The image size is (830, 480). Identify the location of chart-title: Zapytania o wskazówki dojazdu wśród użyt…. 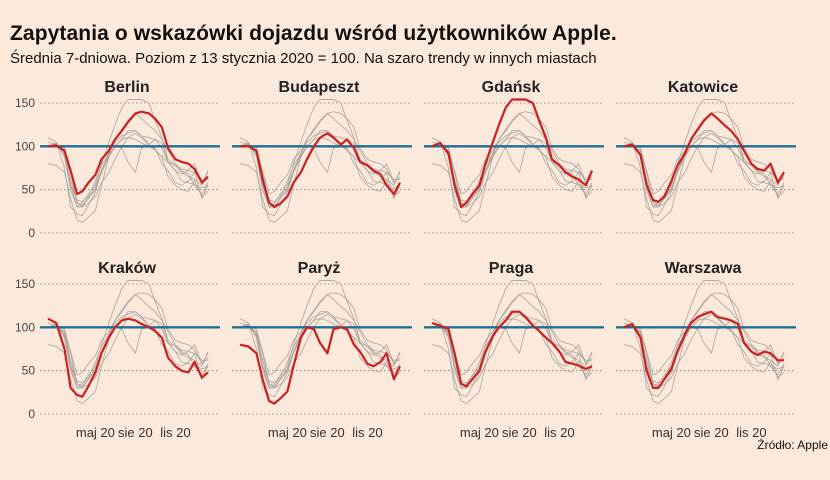
(313, 33).